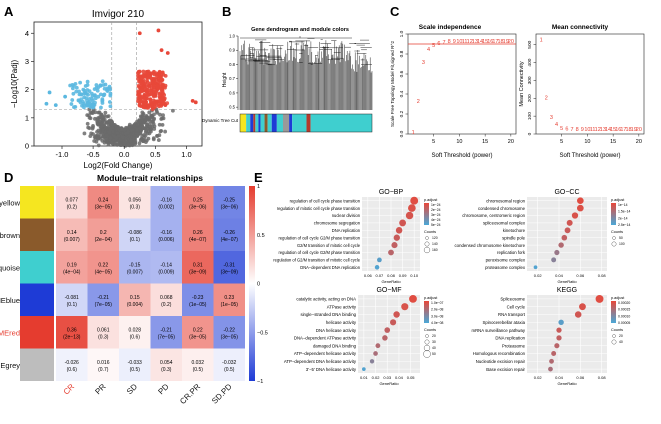 The height and width of the screenshot is (424, 661). Describe the element at coordinates (443, 43) in the screenshot. I see `soft-threshold-point-label: 7` at that location.